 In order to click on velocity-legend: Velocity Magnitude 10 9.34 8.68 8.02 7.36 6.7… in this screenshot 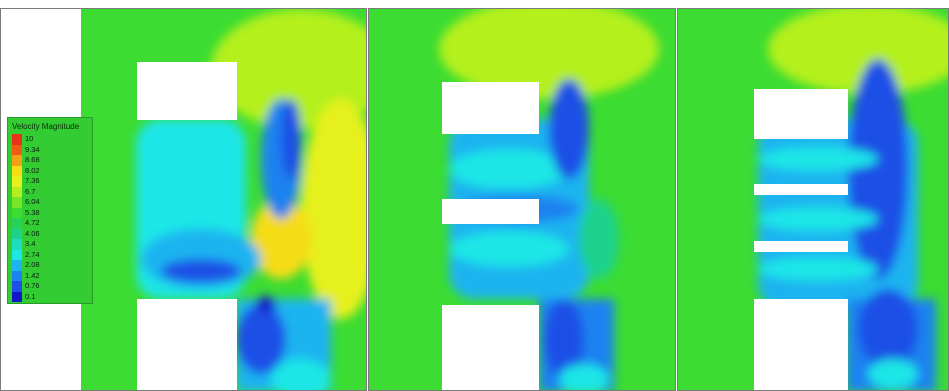, I will do `click(50, 210)`.